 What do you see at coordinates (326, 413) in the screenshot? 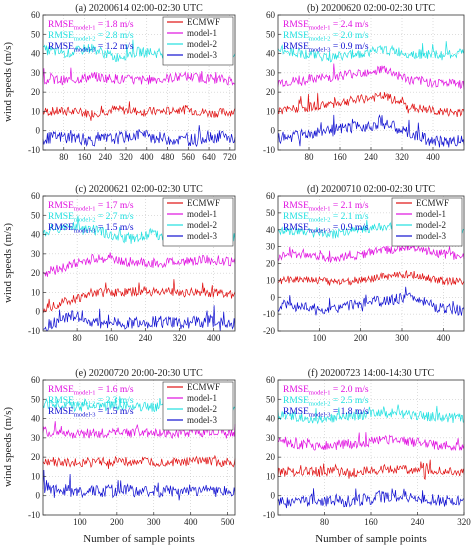
I see `rmse-label: RMSEmodel-3 = 1.8 m/s` at bounding box center [326, 413].